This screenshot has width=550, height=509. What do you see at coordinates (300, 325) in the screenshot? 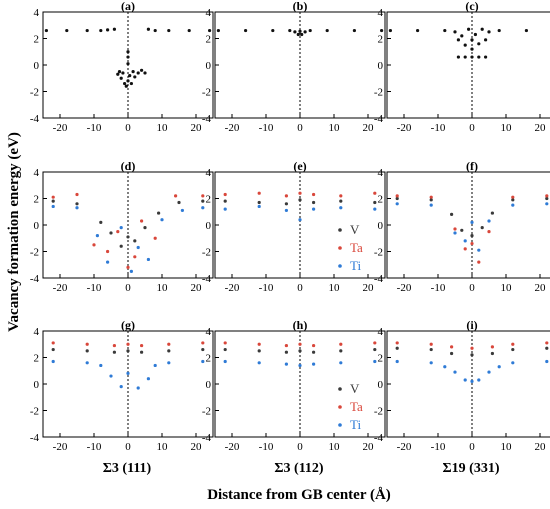
I see `panel-label: (h)` at bounding box center [300, 325].